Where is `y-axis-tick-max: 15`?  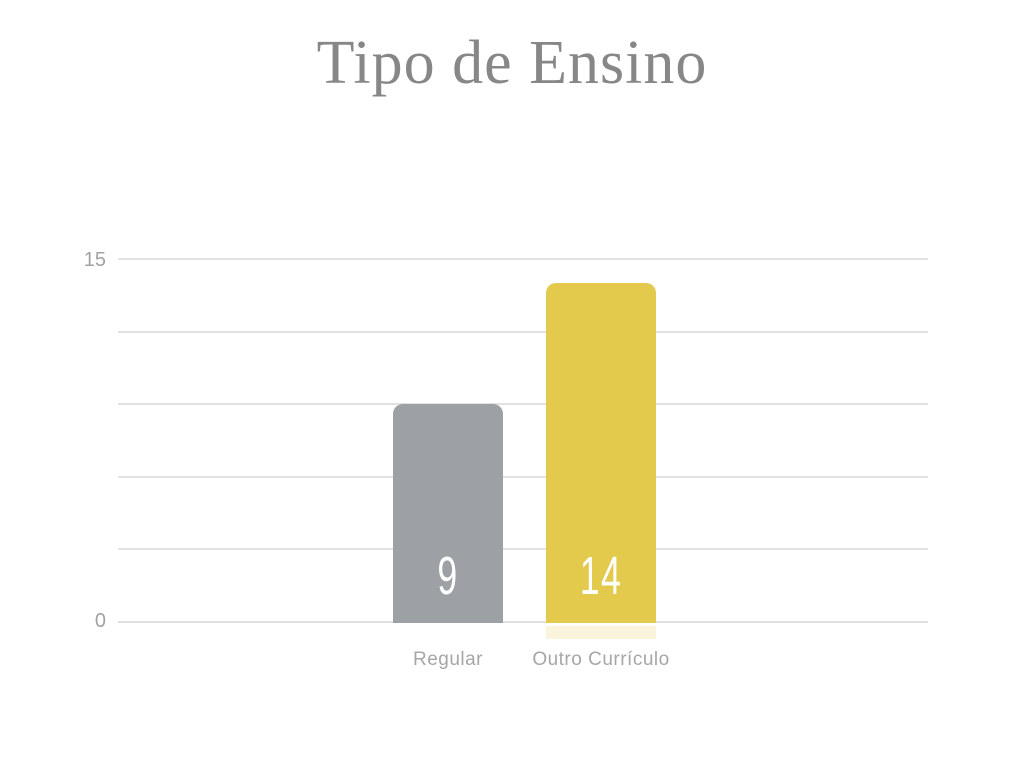
y-axis-tick-max: 15 is located at coordinates (94, 260).